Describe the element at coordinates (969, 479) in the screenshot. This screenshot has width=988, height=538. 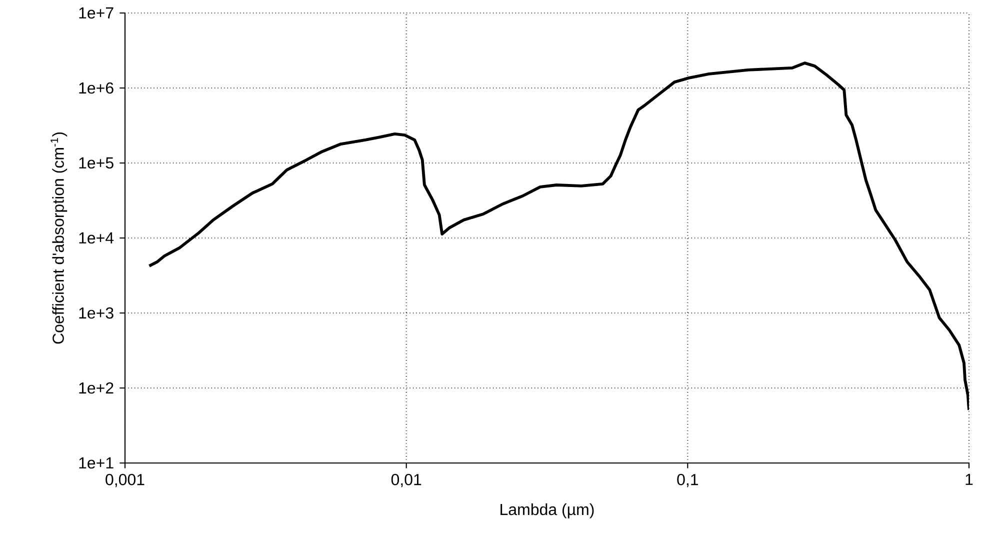
I see `x-tick-label: 1` at that location.